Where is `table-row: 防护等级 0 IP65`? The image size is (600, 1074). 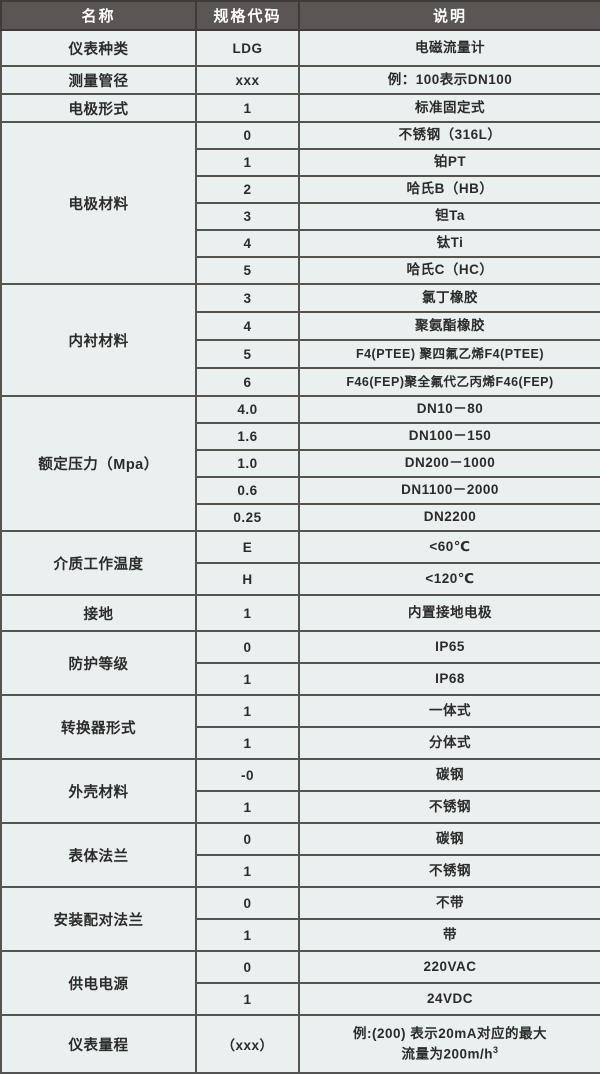 table-row: 防护等级 0 IP65 is located at coordinates (300, 663).